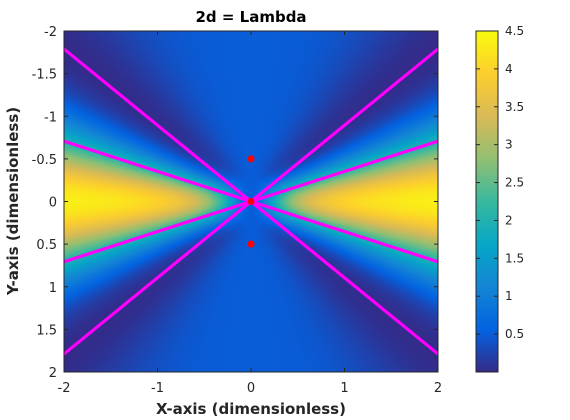 Image resolution: width=570 pixels, height=420 pixels. Describe the element at coordinates (251, 409) in the screenshot. I see `x-axis-label: X-axis (dimensionless)` at that location.